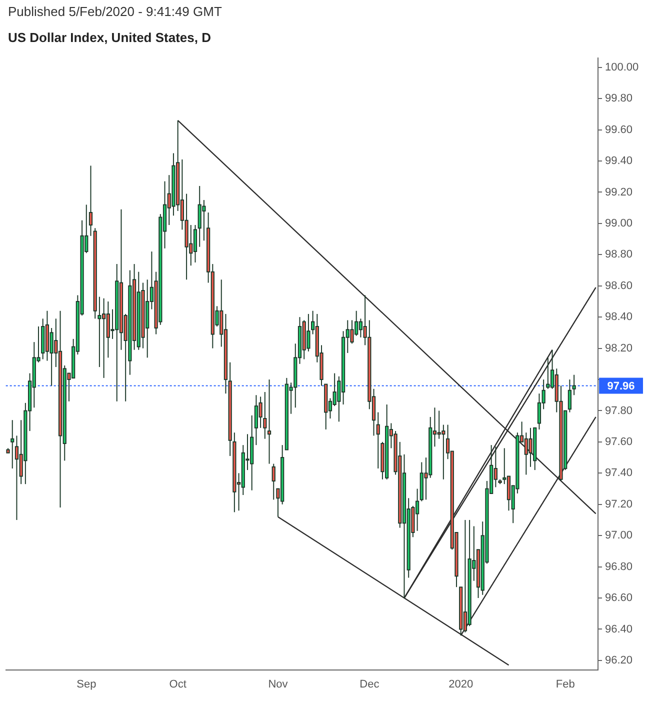 The image size is (646, 703). Describe the element at coordinates (621, 386) in the screenshot. I see `ref-line-label: 97.96` at that location.